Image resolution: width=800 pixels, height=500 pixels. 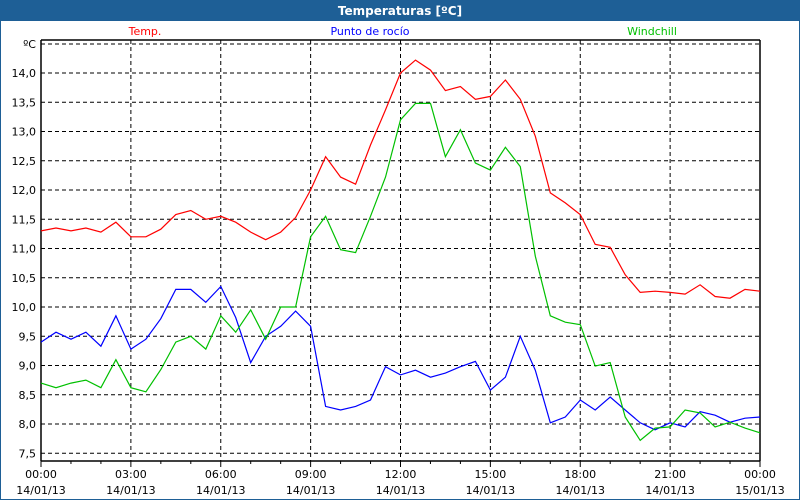 What do you see at coordinates (131, 474) in the screenshot?
I see `x-tick-time: 03:00` at bounding box center [131, 474].